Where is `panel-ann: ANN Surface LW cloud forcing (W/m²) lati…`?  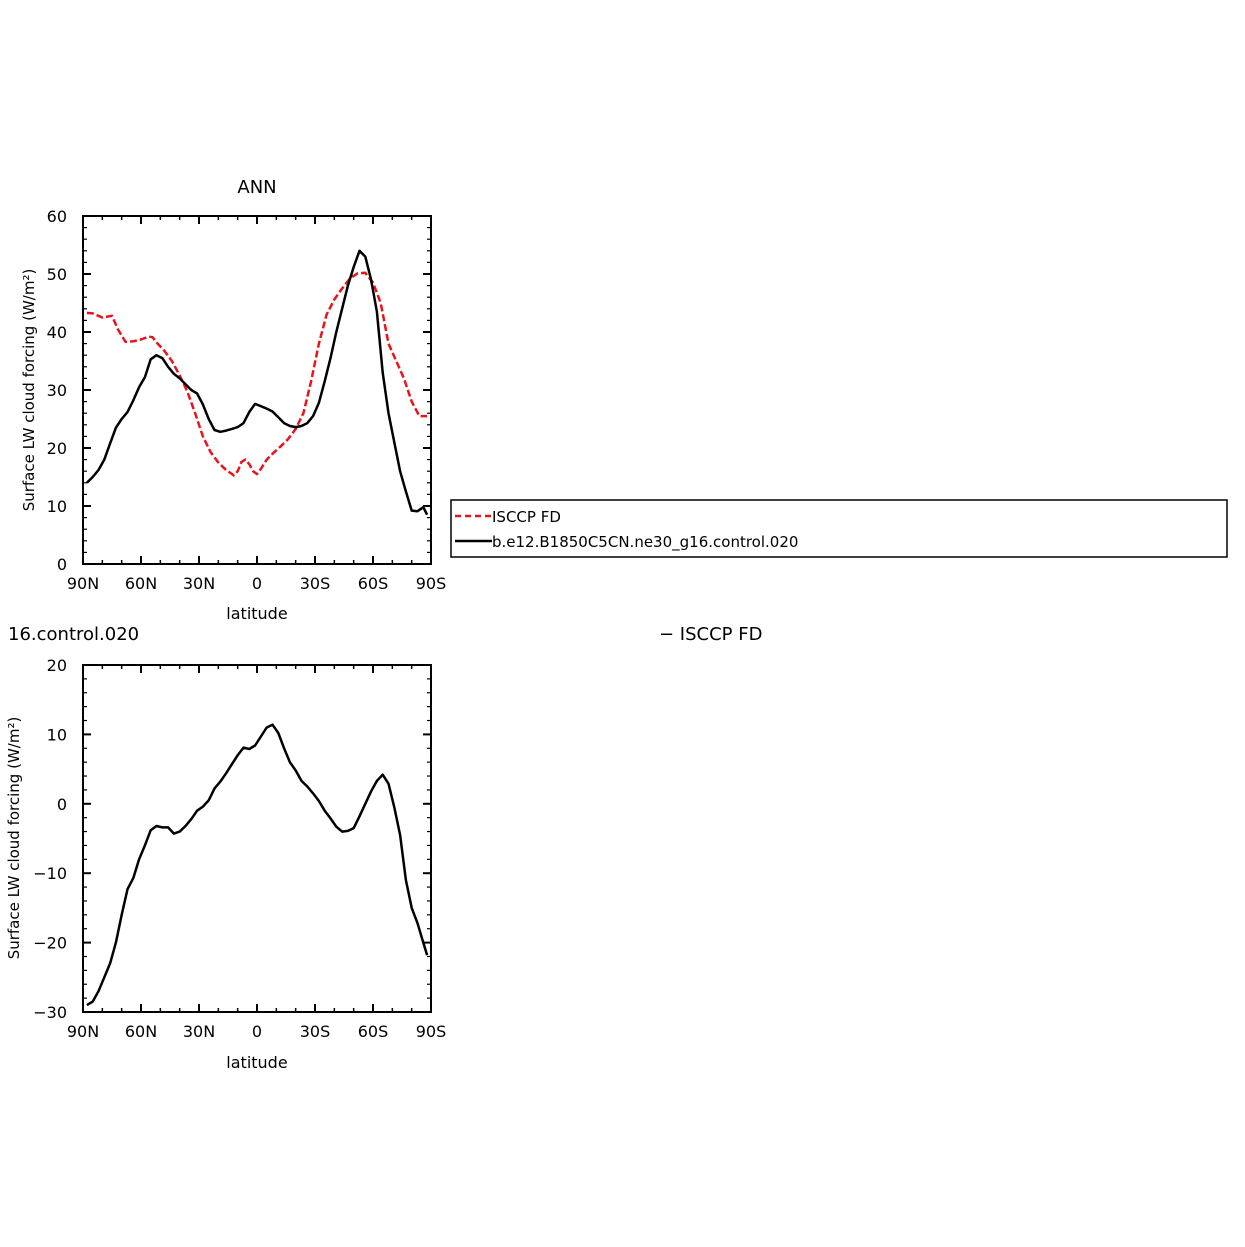 panel-ann: ANN Surface LW cloud forcing (W/m²) lati… is located at coordinates (233, 400).